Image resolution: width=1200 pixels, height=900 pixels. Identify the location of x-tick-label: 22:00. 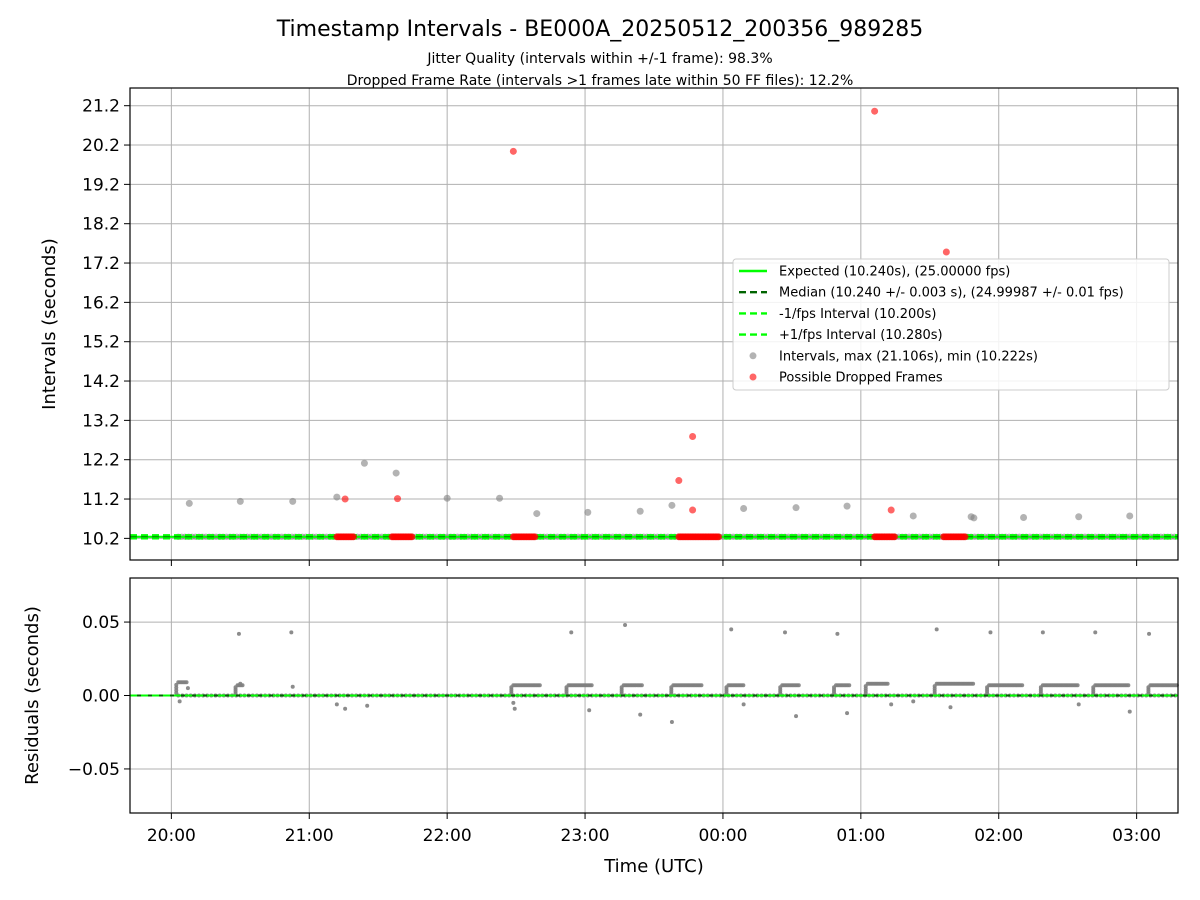
(447, 836).